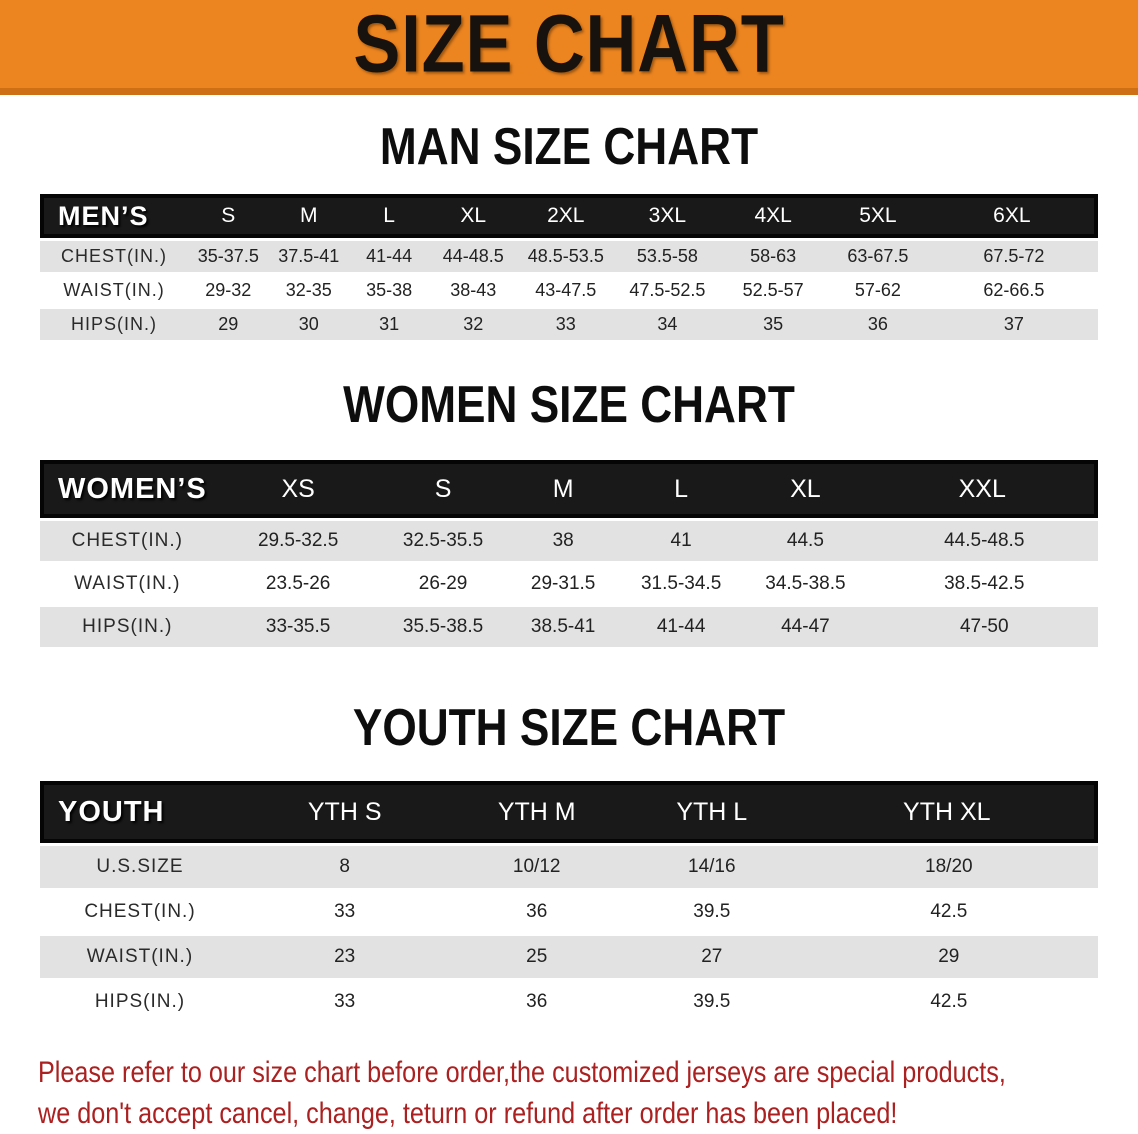  Describe the element at coordinates (984, 584) in the screenshot. I see `cell-value: 38.5-42.5` at that location.